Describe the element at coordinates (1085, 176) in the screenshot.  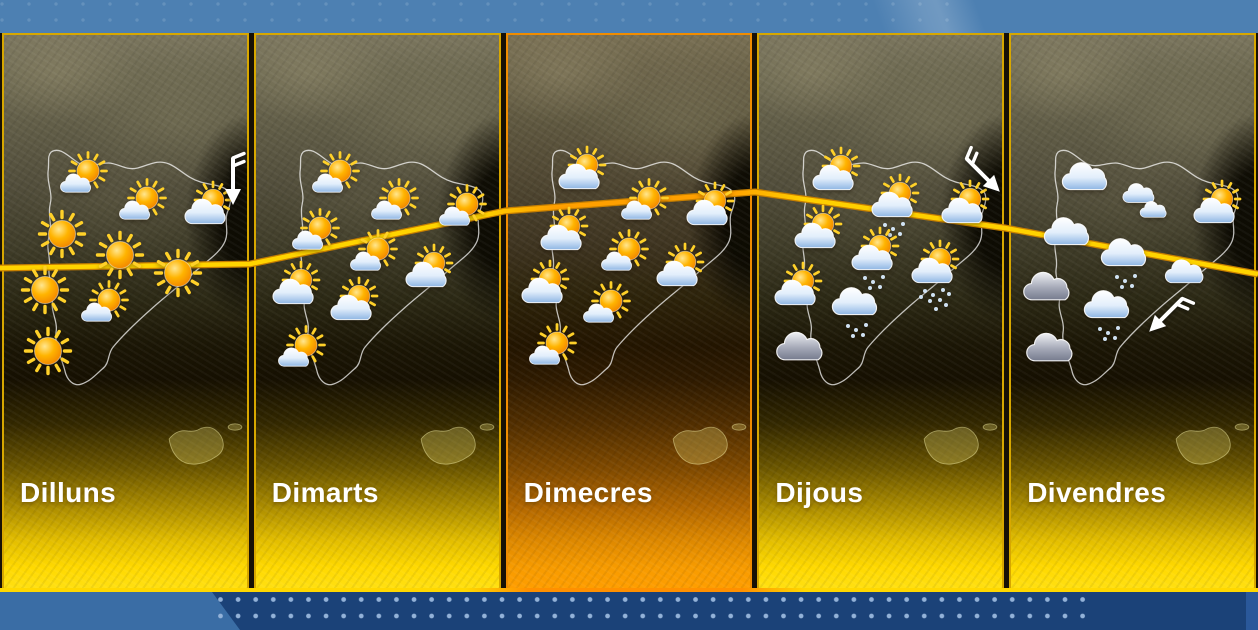
I see `weather-icon-cloud` at that location.